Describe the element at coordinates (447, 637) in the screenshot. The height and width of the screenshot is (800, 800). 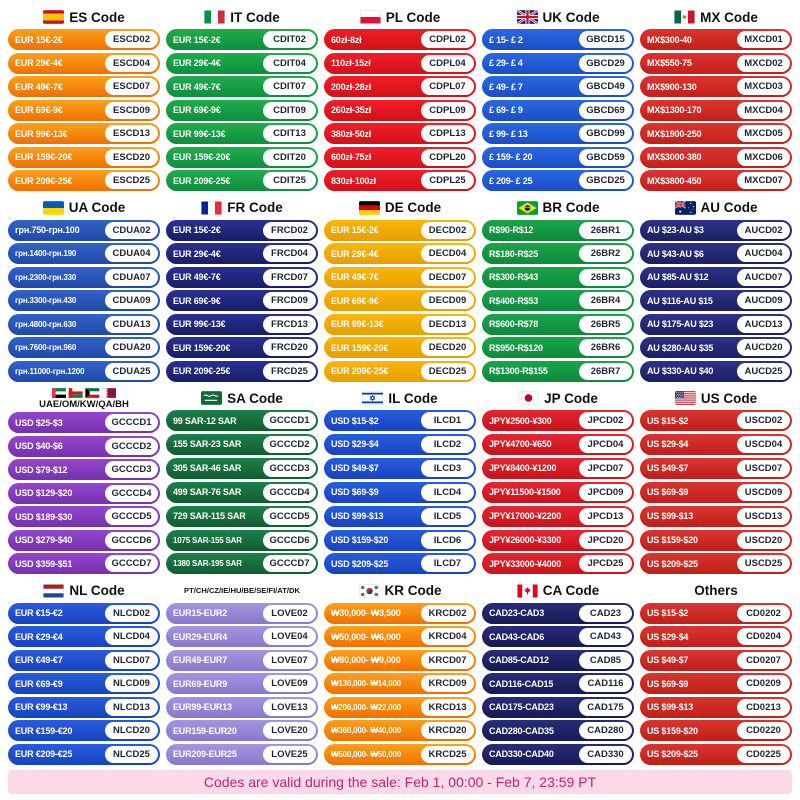
I see `coupon-code: KRCD04` at that location.